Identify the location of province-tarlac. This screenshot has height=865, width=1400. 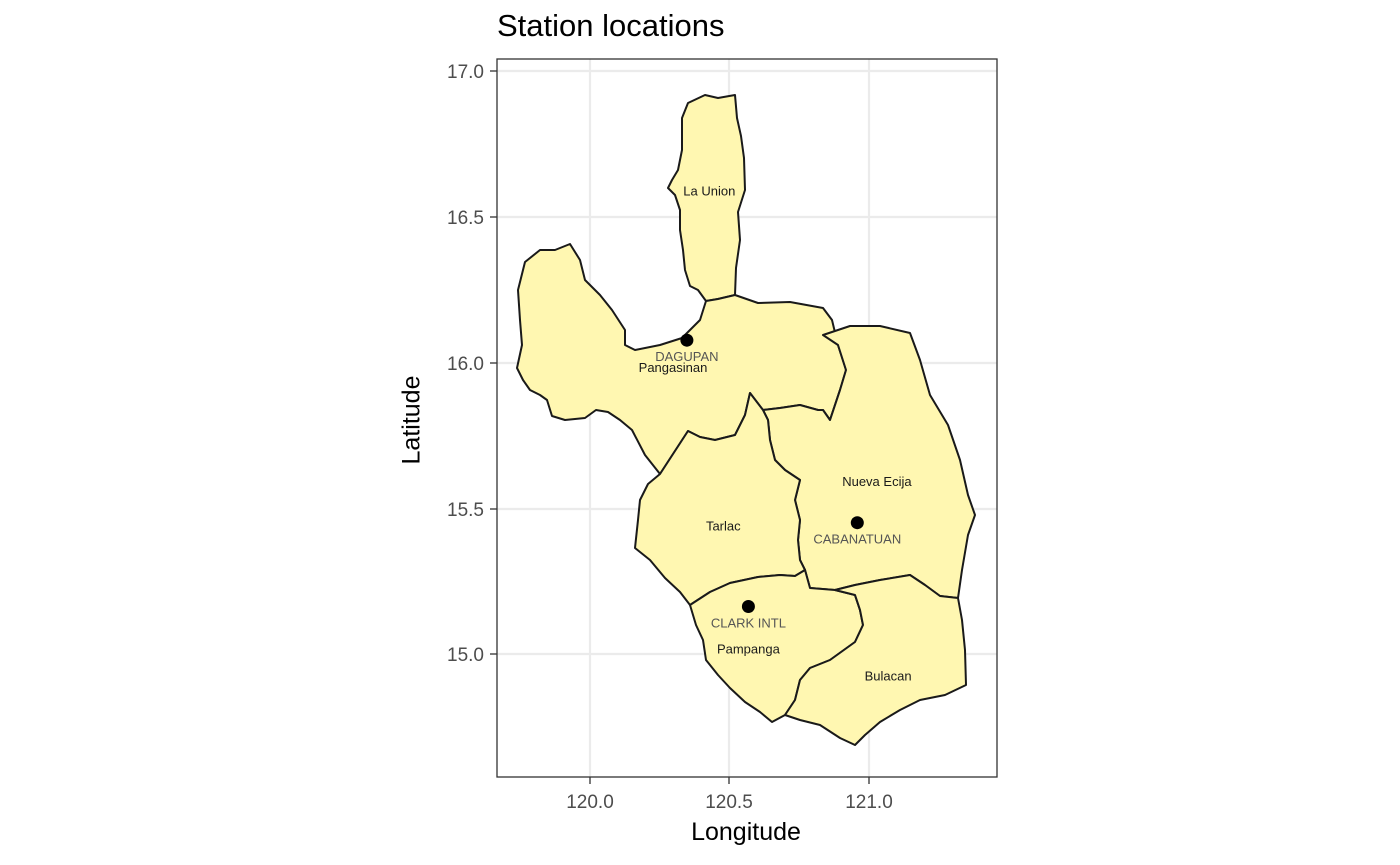
(720, 499).